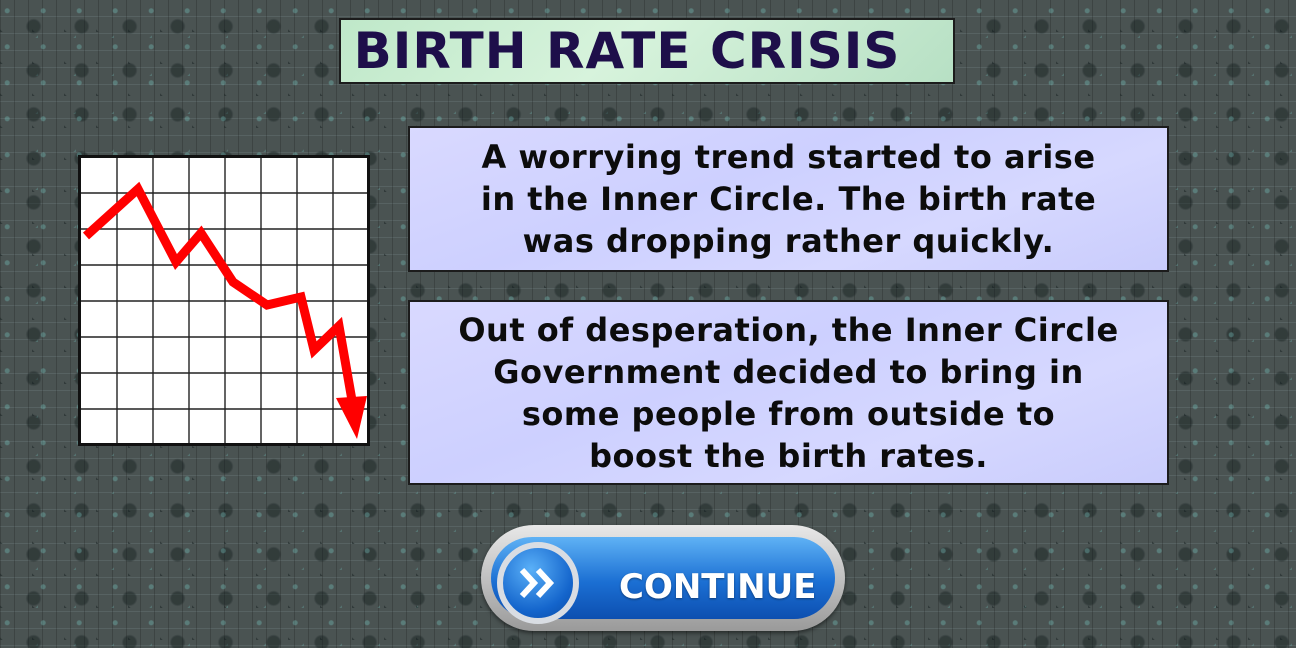 Image resolution: width=1296 pixels, height=648 pixels. I want to click on continue-label: CONTINUE, so click(718, 587).